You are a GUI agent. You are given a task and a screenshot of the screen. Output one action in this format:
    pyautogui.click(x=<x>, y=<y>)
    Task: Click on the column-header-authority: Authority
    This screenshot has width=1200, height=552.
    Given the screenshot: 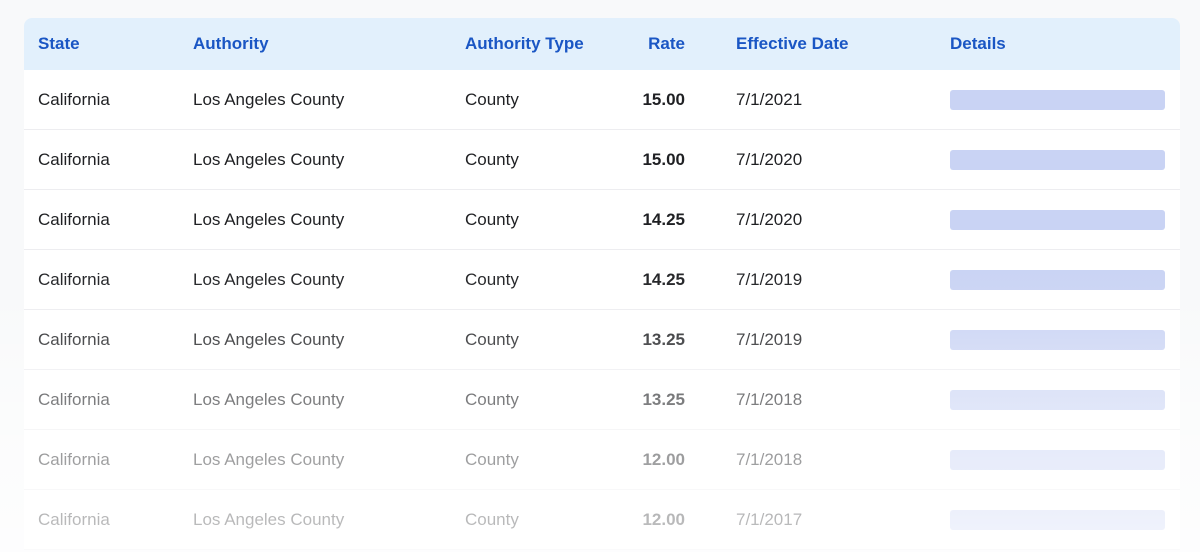 What is the action you would take?
    pyautogui.click(x=231, y=43)
    